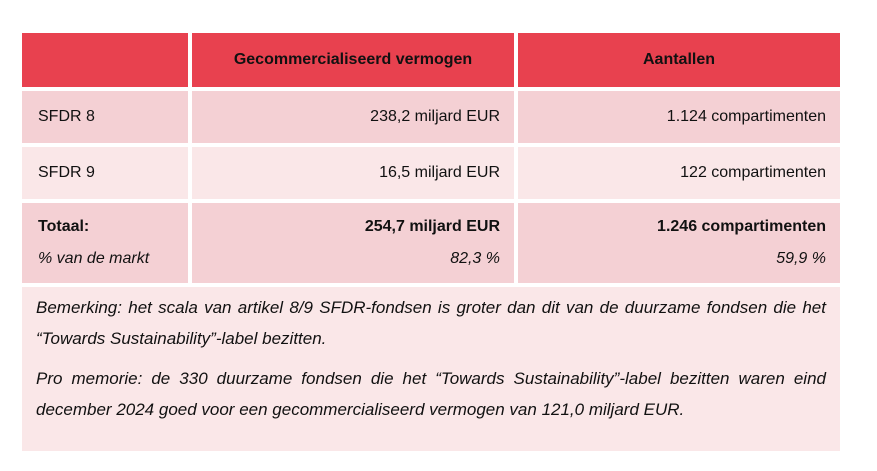 Image resolution: width=877 pixels, height=471 pixels. I want to click on total-value: 254,7 miljard EUR, so click(432, 226).